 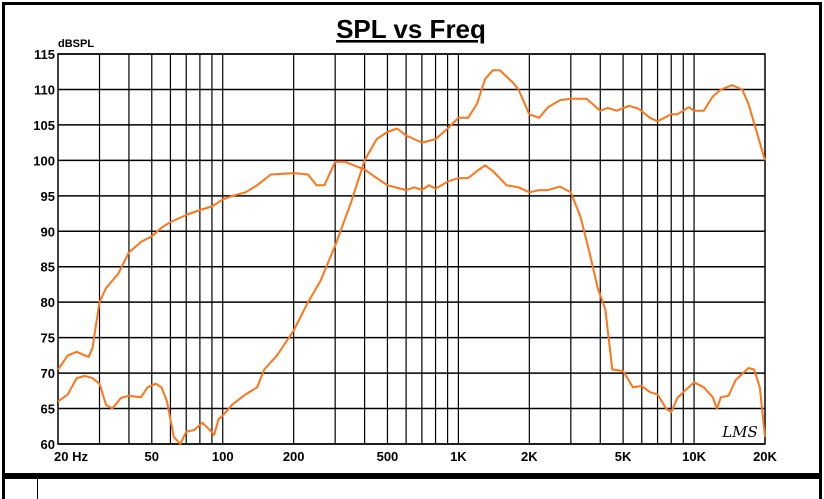 I want to click on y-tick-label: 100, so click(x=44, y=160).